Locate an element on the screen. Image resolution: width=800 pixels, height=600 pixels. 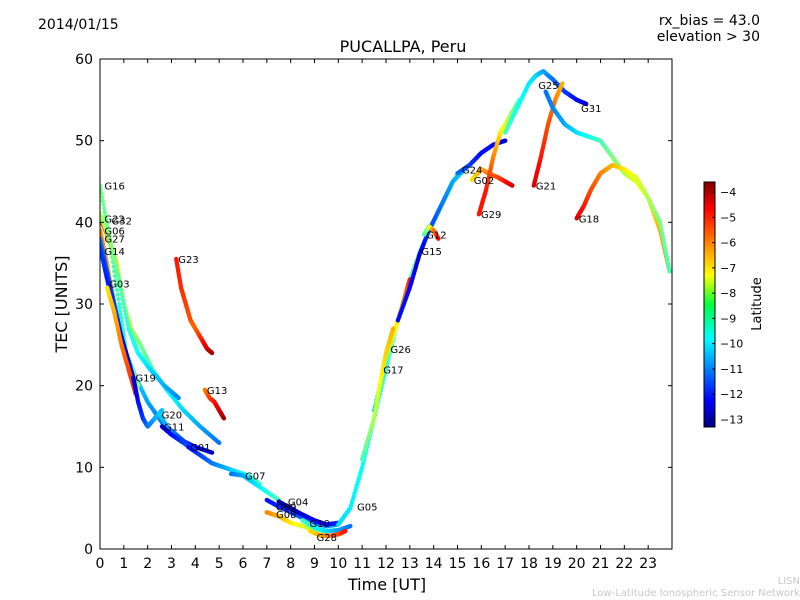
x-tick-label: 11 is located at coordinates (362, 564).